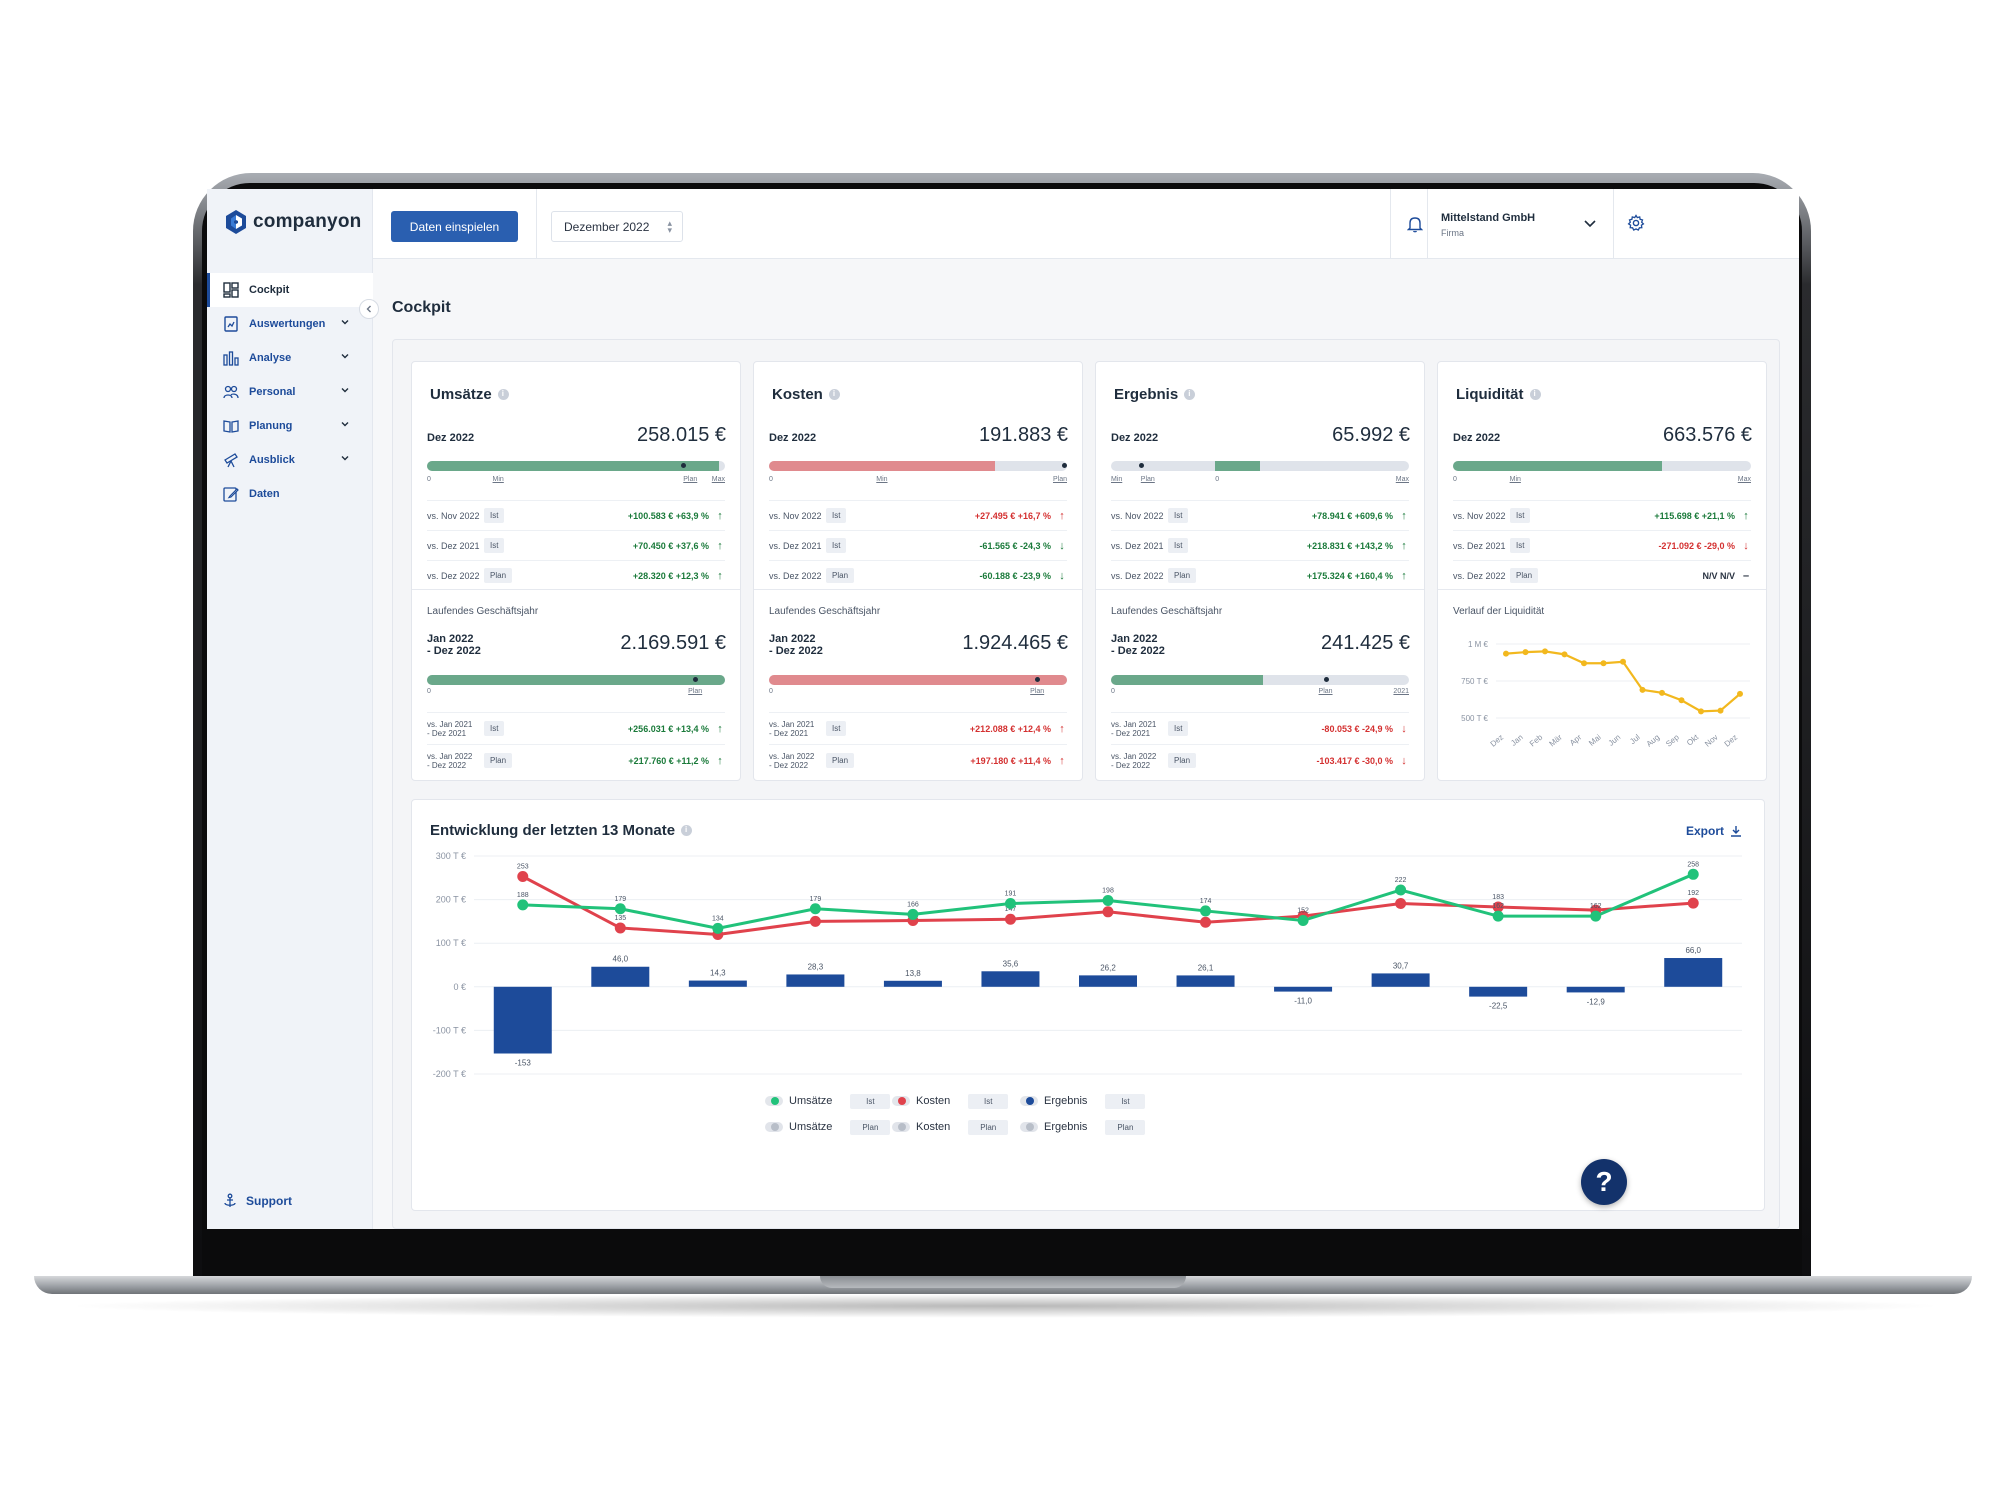 The height and width of the screenshot is (1500, 2000). What do you see at coordinates (271, 426) in the screenshot?
I see `sidebar-item-label: Planung` at bounding box center [271, 426].